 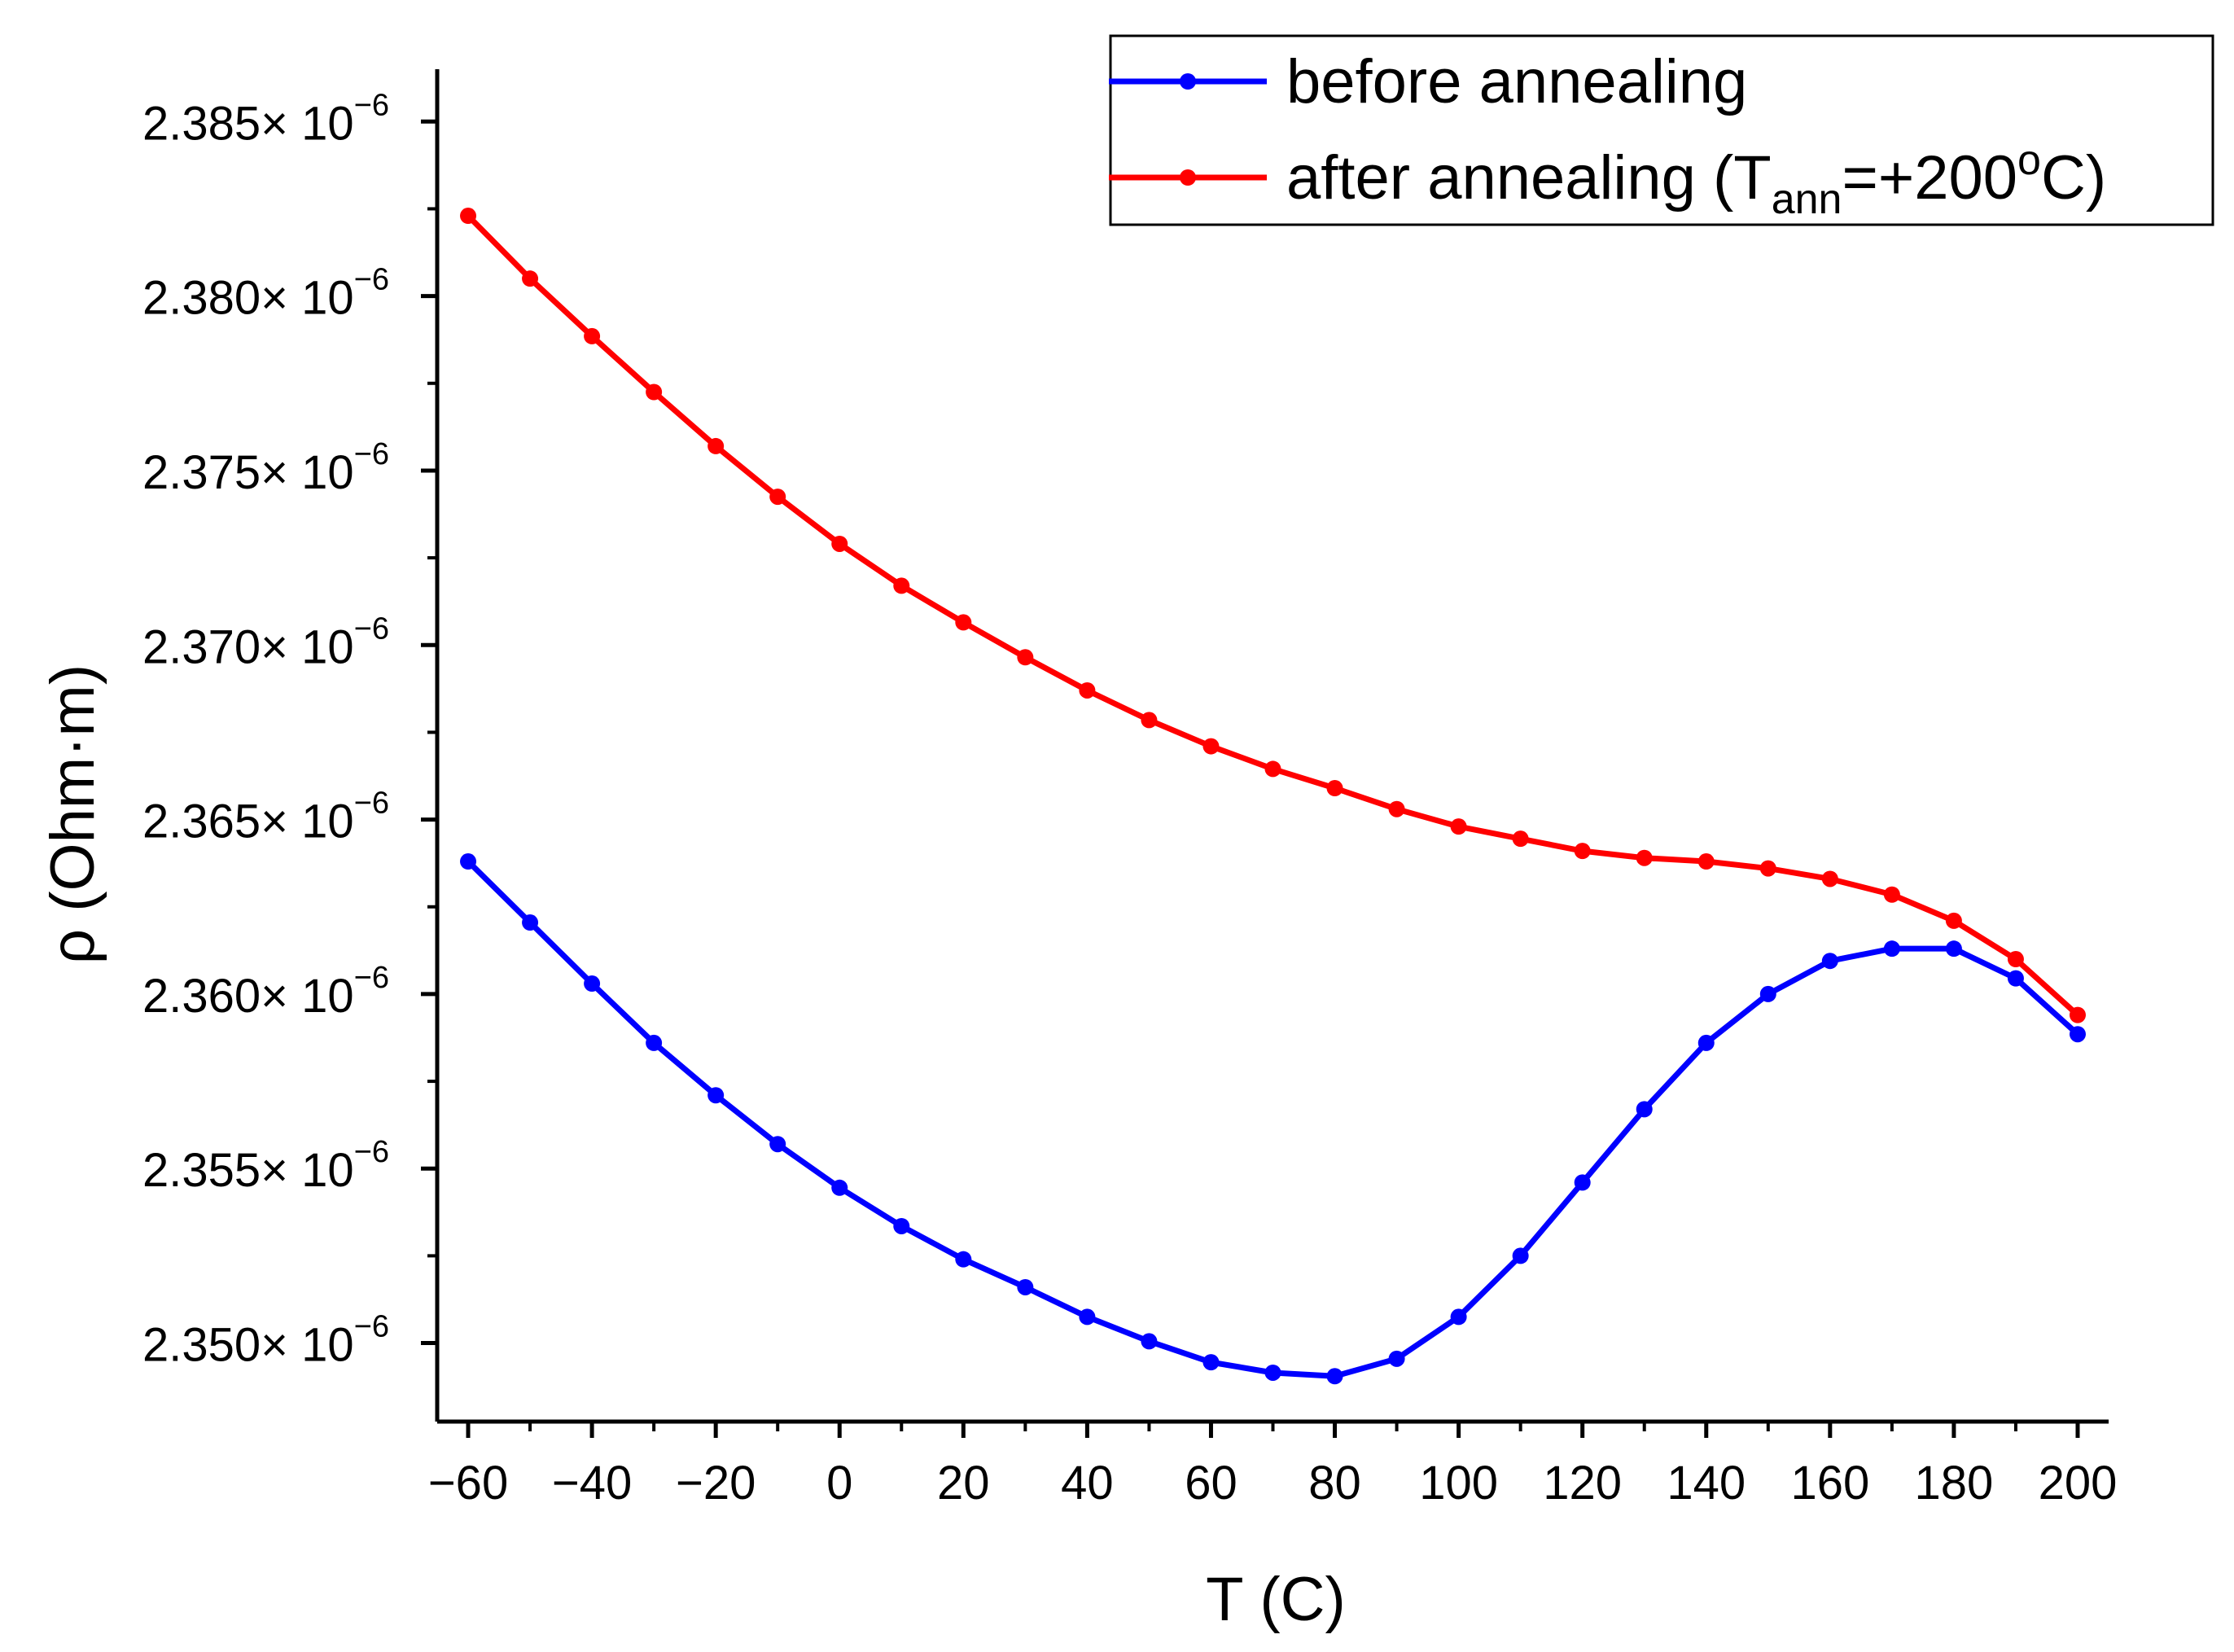 What do you see at coordinates (1829, 1483) in the screenshot?
I see `x-tick-label: 160` at bounding box center [1829, 1483].